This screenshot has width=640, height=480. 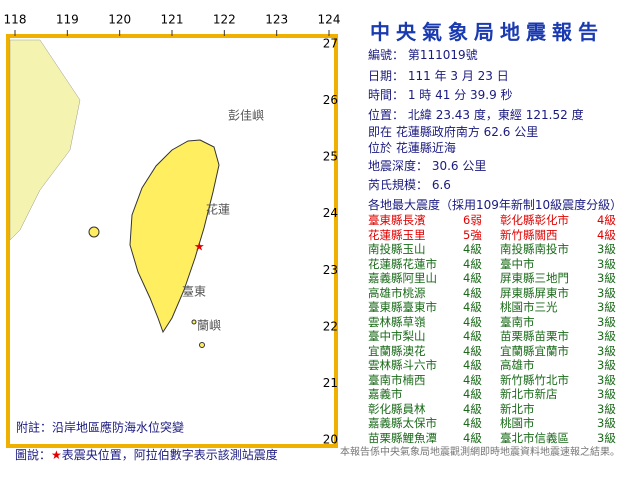 I want to click on station: 高雄市, so click(x=517, y=365).